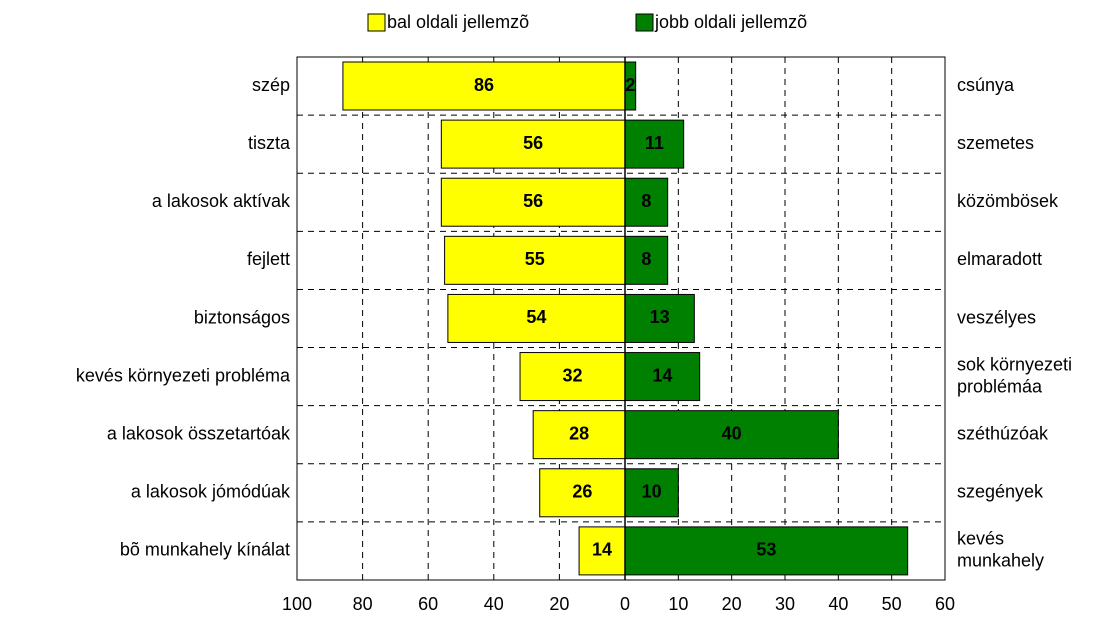  I want to click on right-label: széthúzóak, so click(1003, 433).